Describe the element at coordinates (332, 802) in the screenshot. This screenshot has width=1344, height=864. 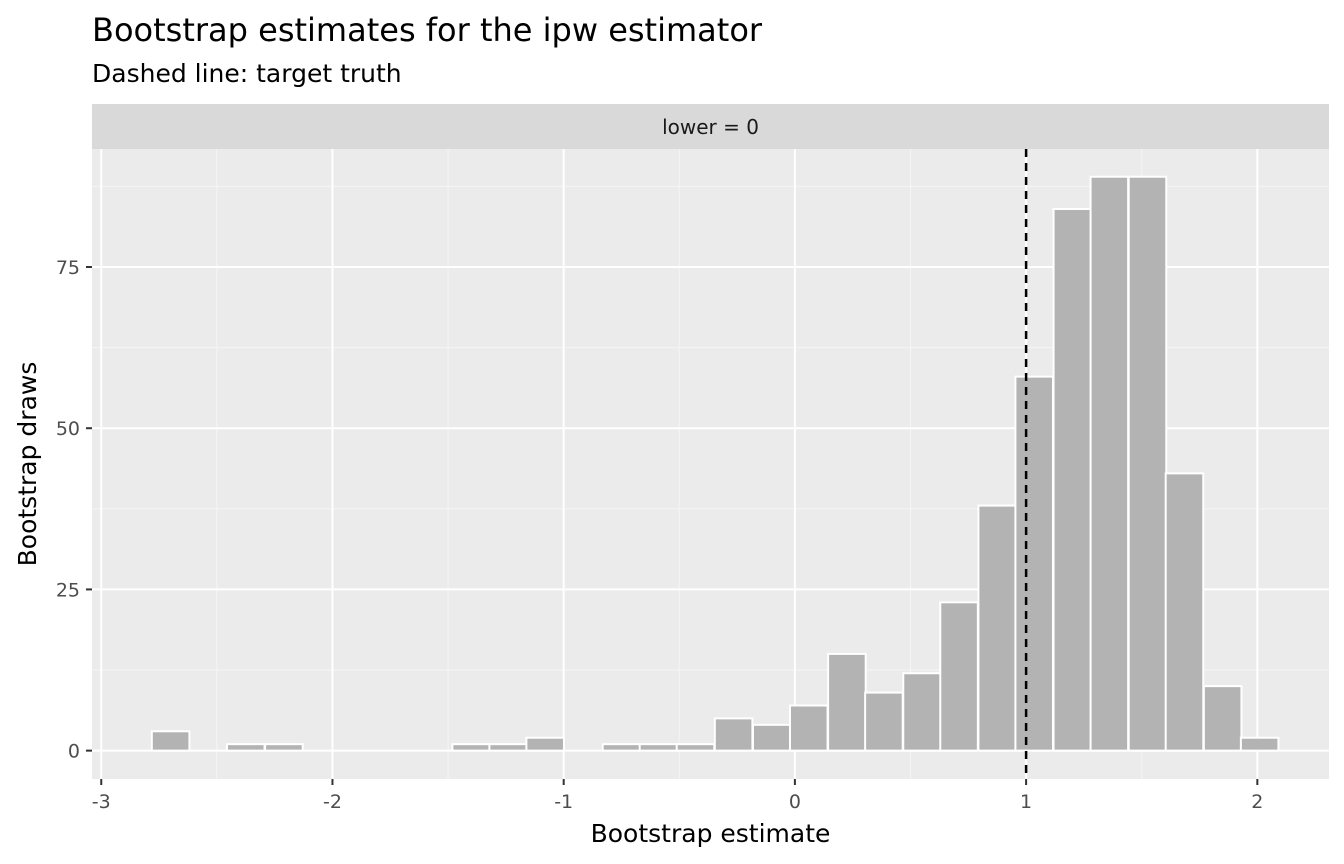
I see `x-tick-label: -2` at that location.